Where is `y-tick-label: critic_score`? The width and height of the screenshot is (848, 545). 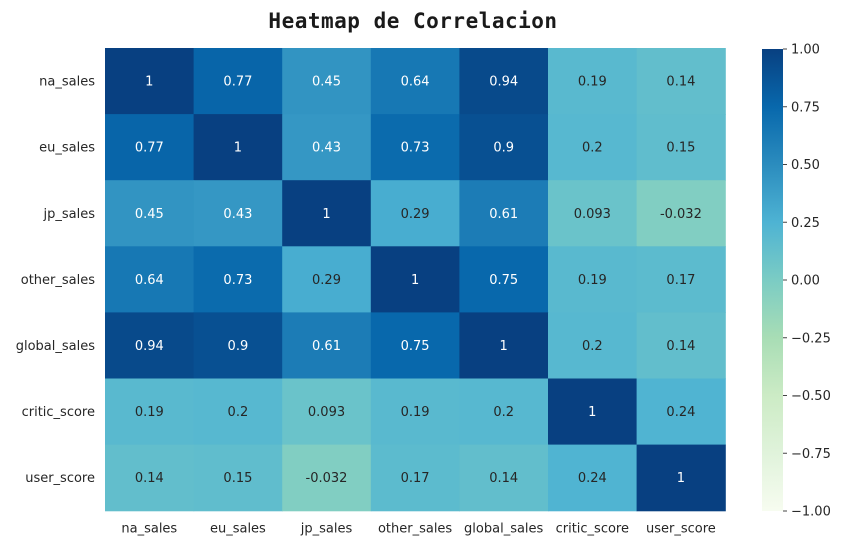 y-tick-label: critic_score is located at coordinates (58, 412).